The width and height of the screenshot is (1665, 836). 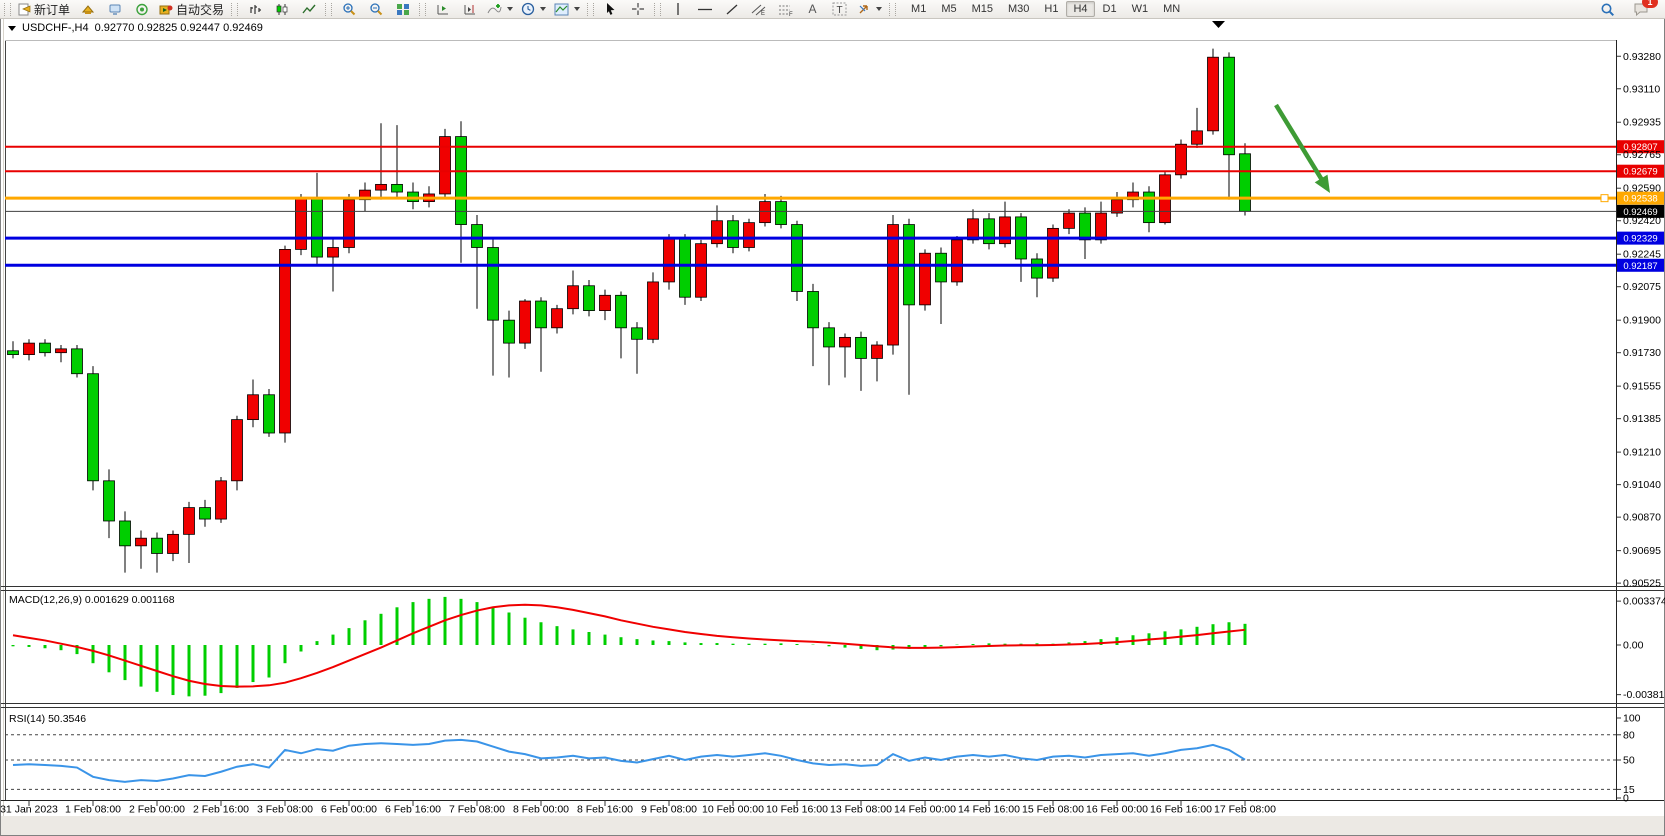 I want to click on notification-badge: 1, so click(x=1650, y=4).